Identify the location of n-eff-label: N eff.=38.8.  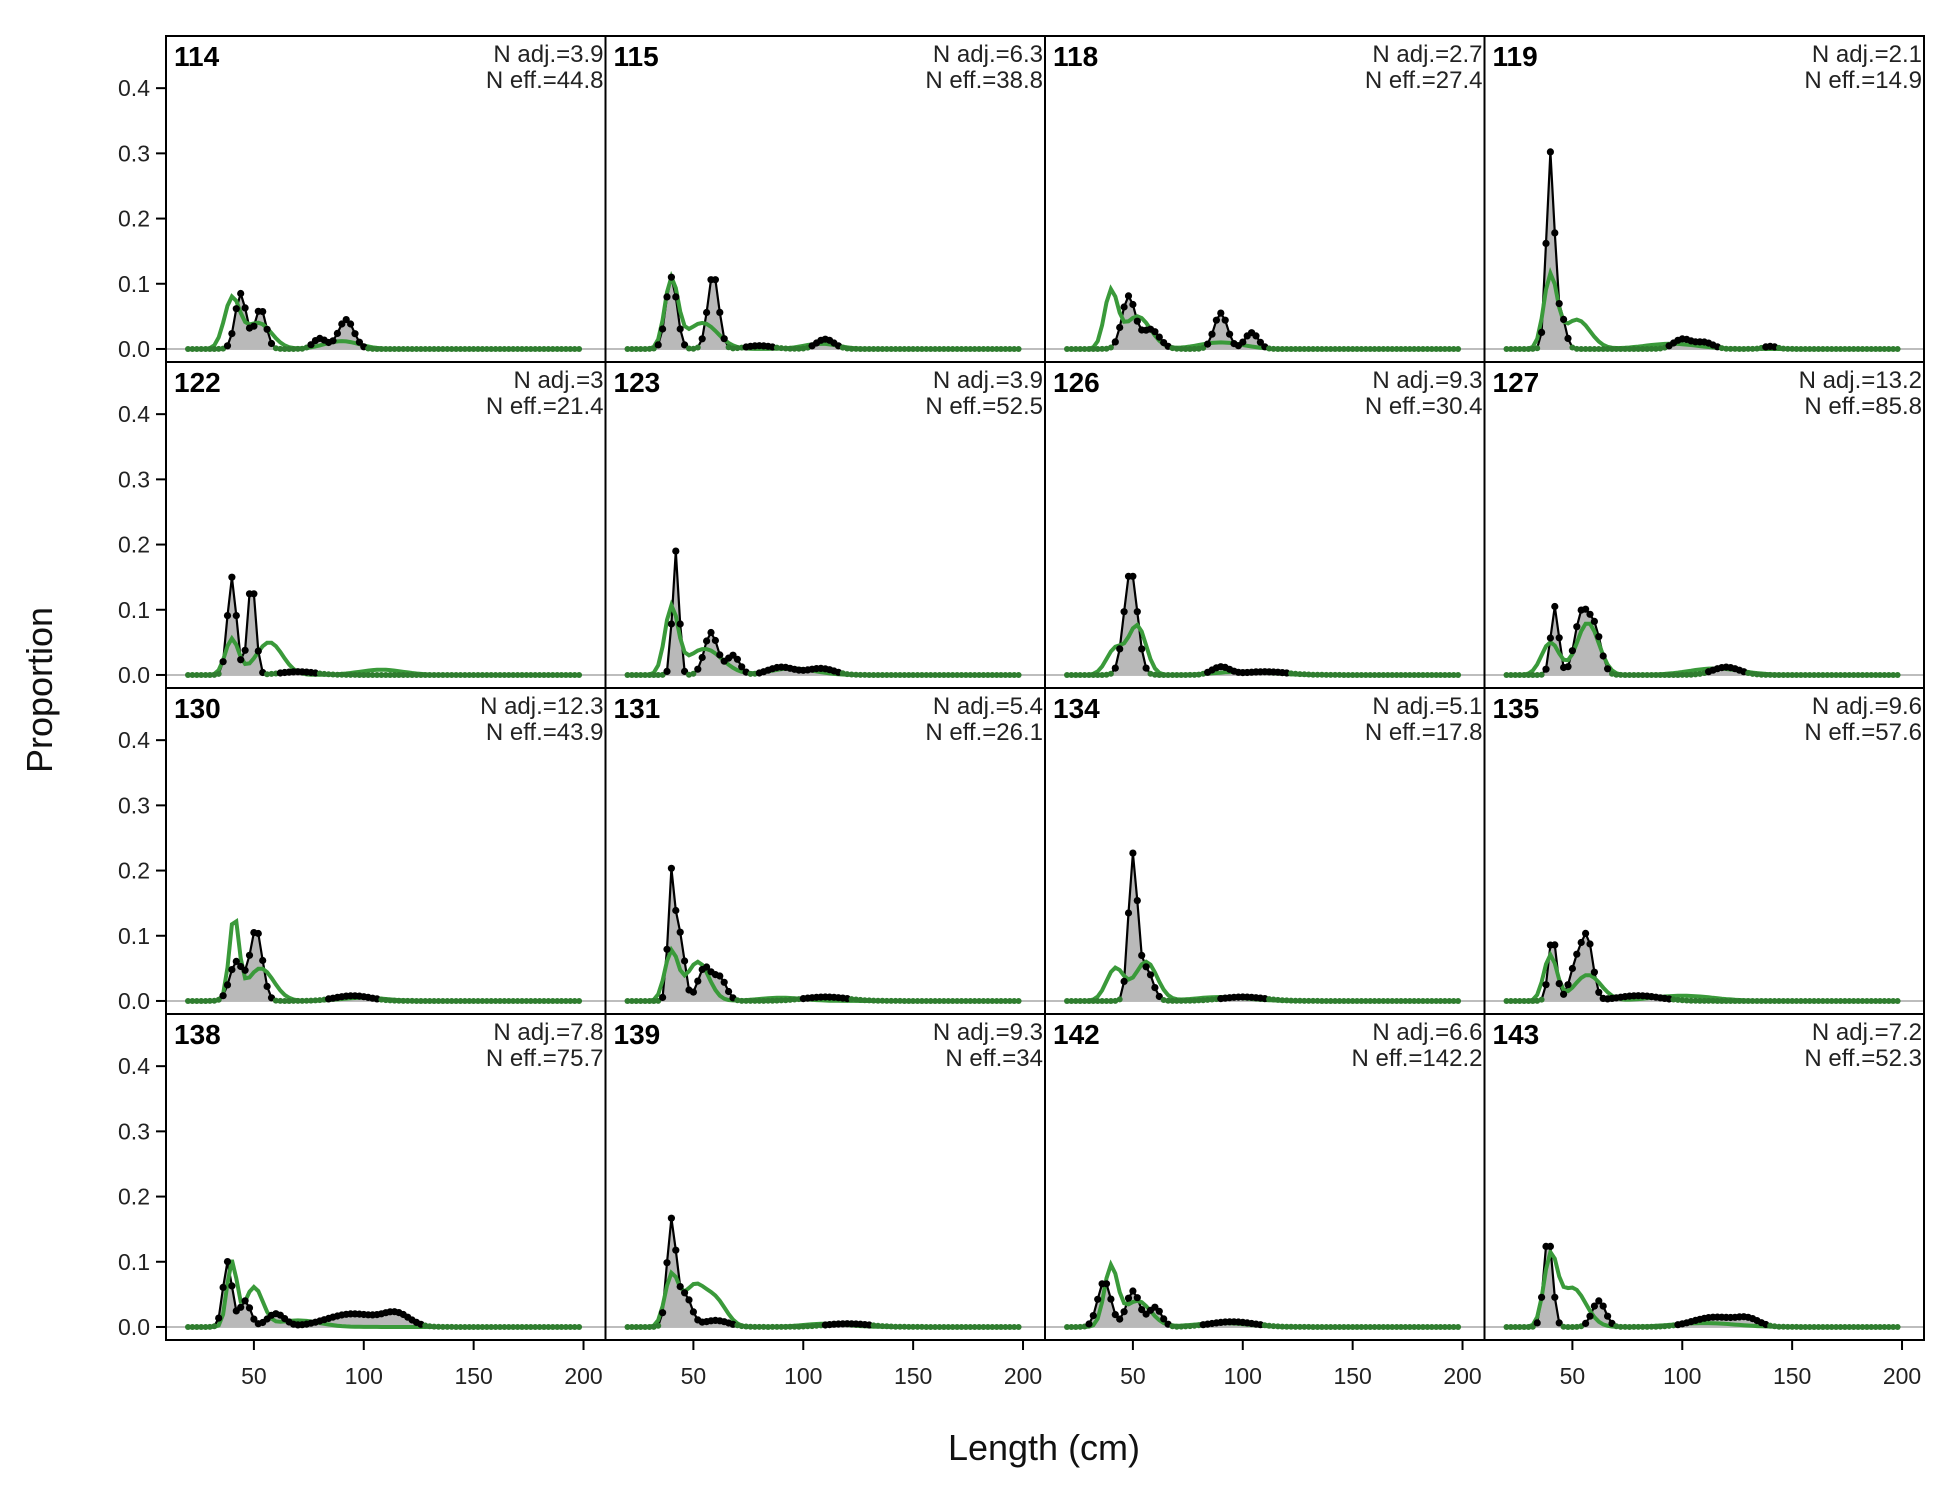
(984, 80).